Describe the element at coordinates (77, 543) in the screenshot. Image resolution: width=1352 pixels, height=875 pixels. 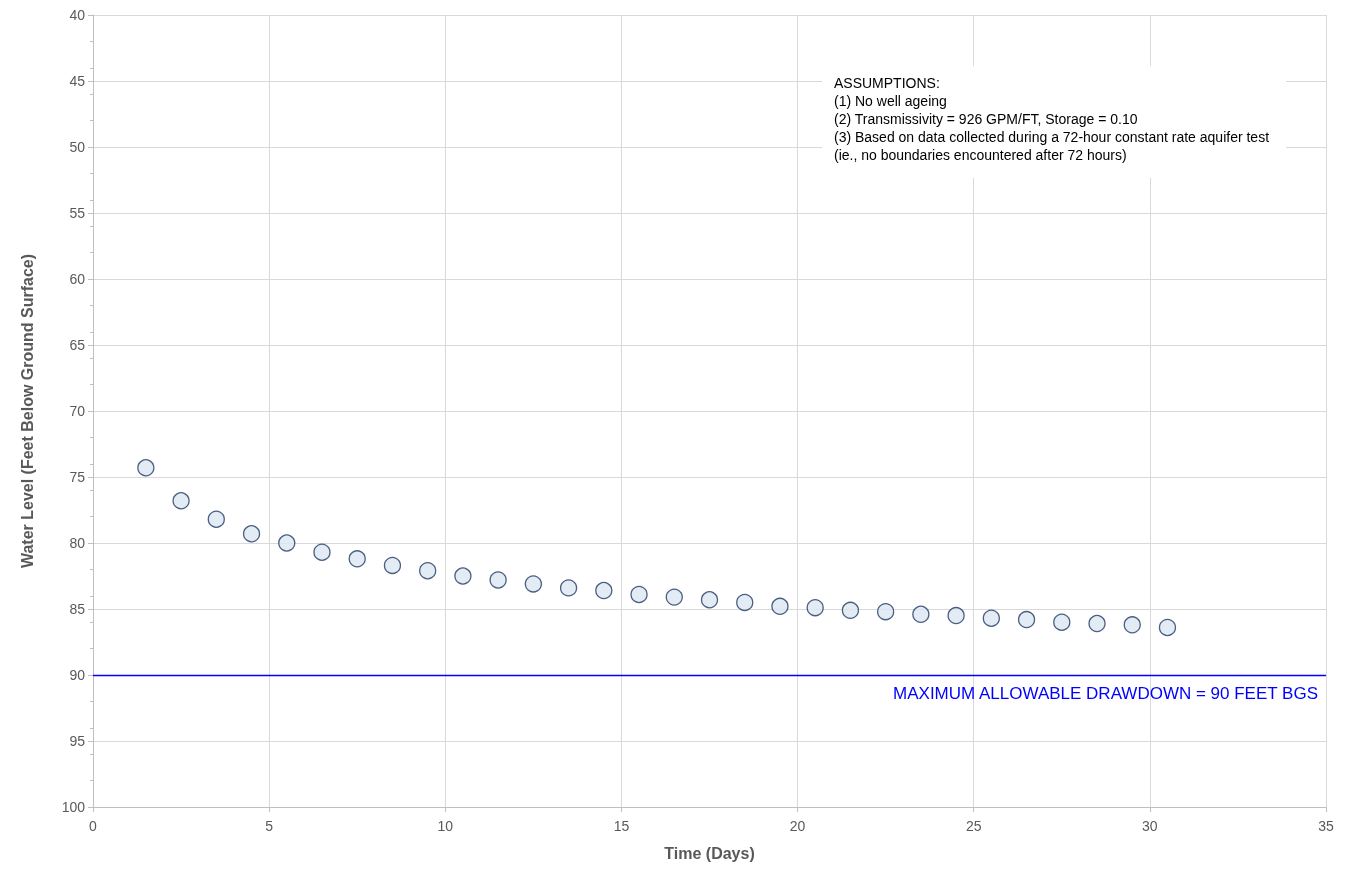
I see `y-tick-label: 80` at that location.